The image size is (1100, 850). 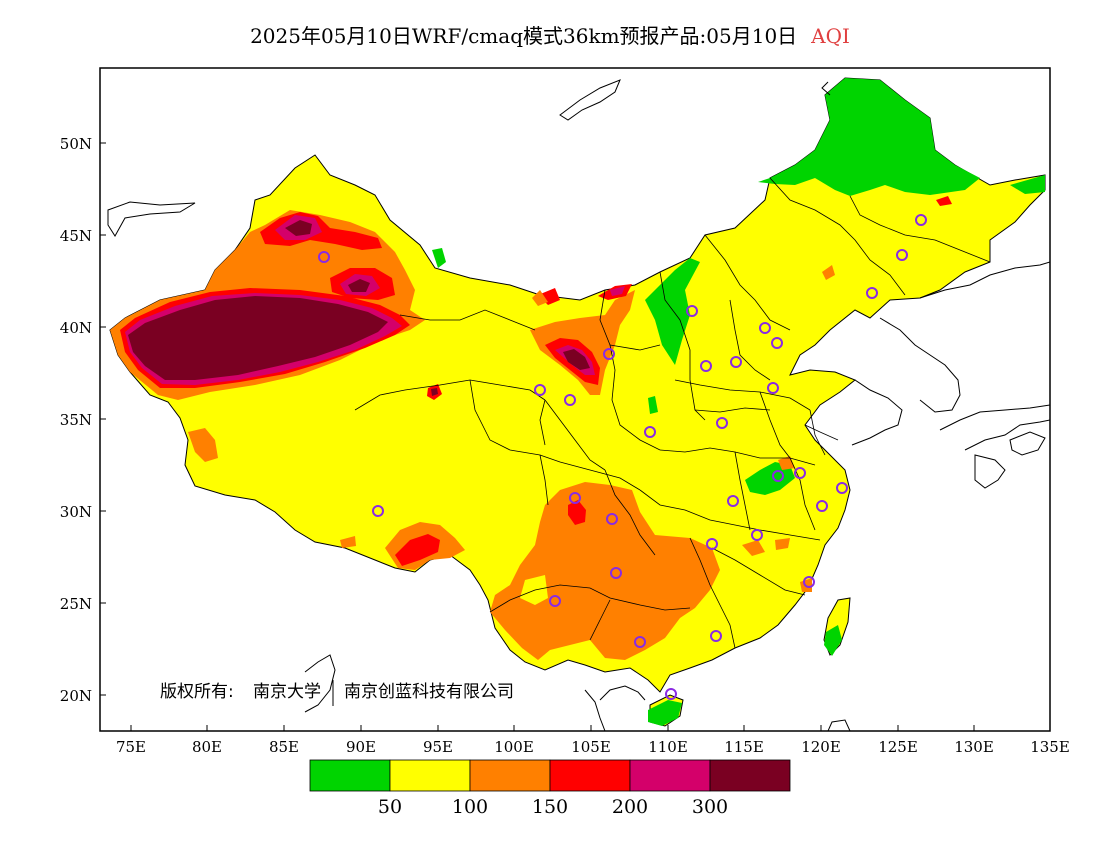 I want to click on x-tick-label: 105E, so click(x=591, y=747).